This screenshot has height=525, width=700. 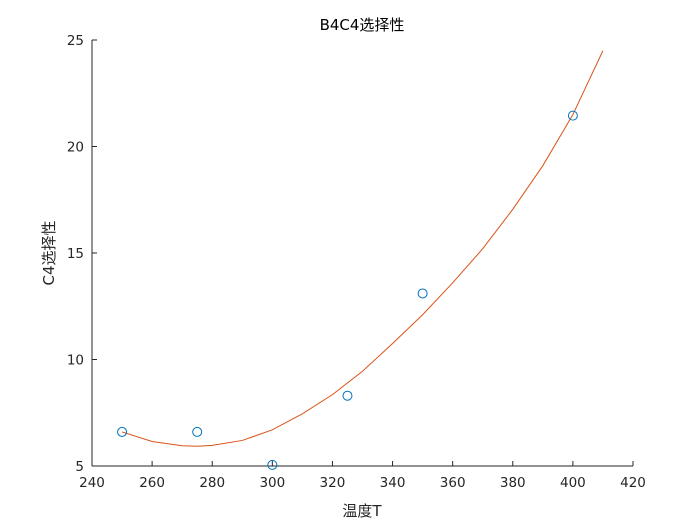 What do you see at coordinates (75, 361) in the screenshot?
I see `y-tick-label: 10` at bounding box center [75, 361].